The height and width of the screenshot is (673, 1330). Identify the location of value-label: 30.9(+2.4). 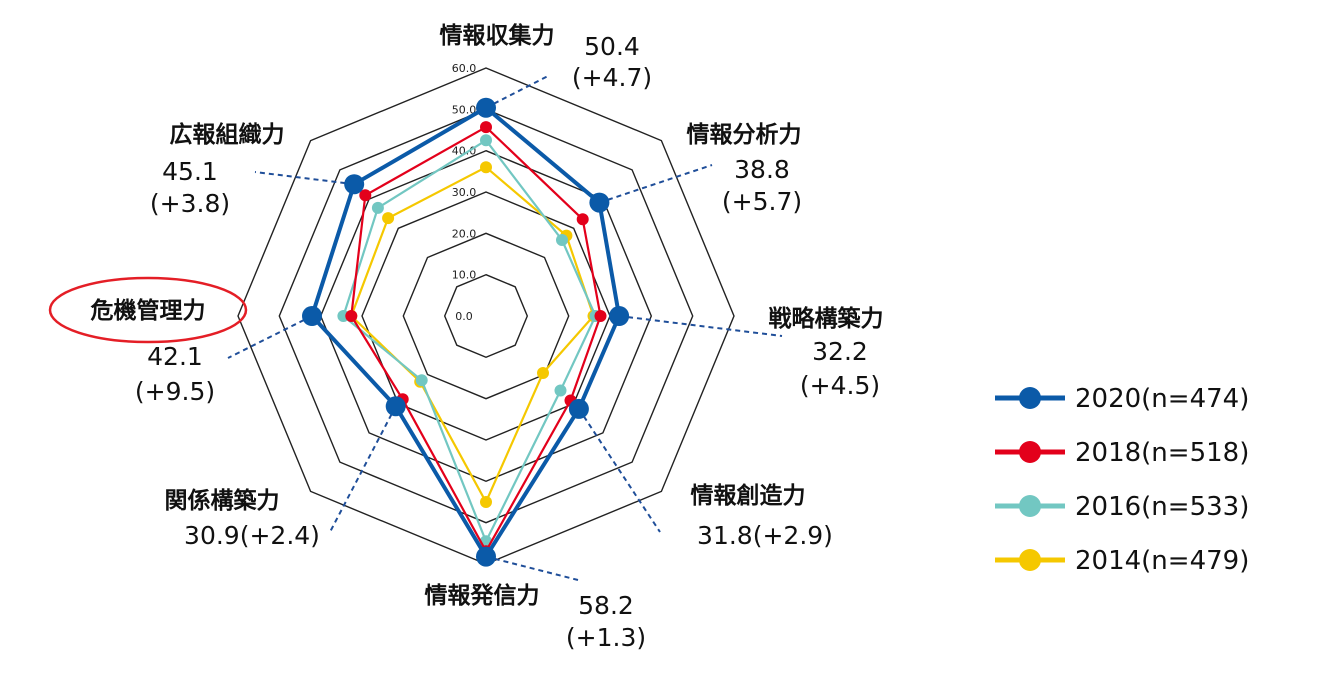
(252, 535).